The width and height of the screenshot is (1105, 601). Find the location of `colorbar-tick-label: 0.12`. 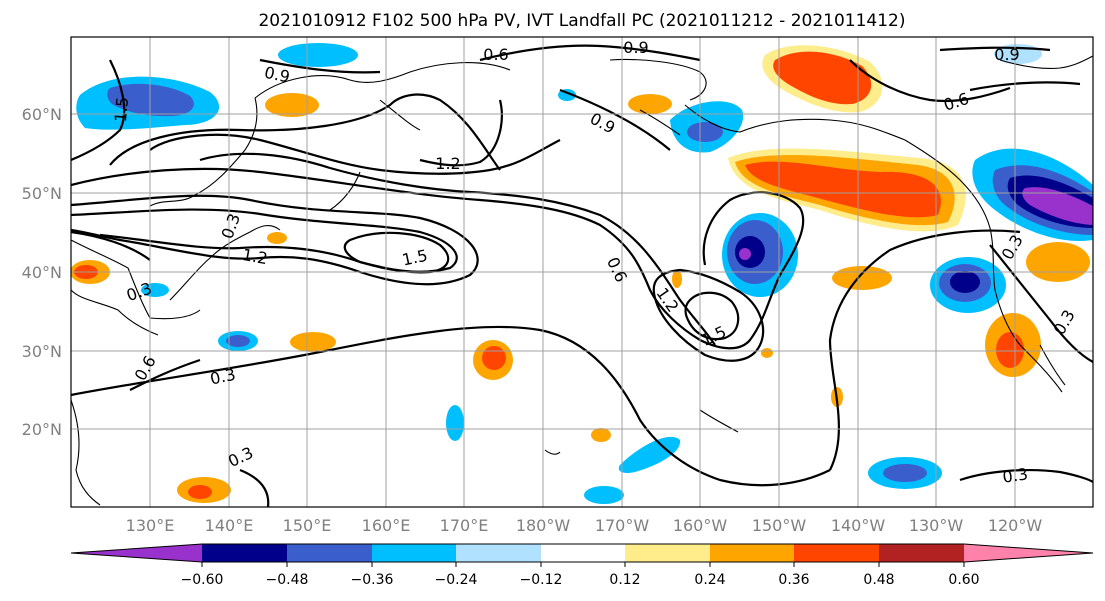

colorbar-tick-label: 0.12 is located at coordinates (624, 580).